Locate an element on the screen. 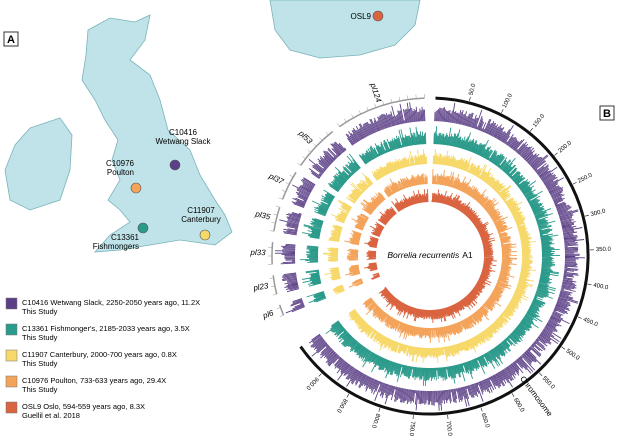 The width and height of the screenshot is (620, 441). chromosome-tick-label: 400.0 is located at coordinates (601, 287).